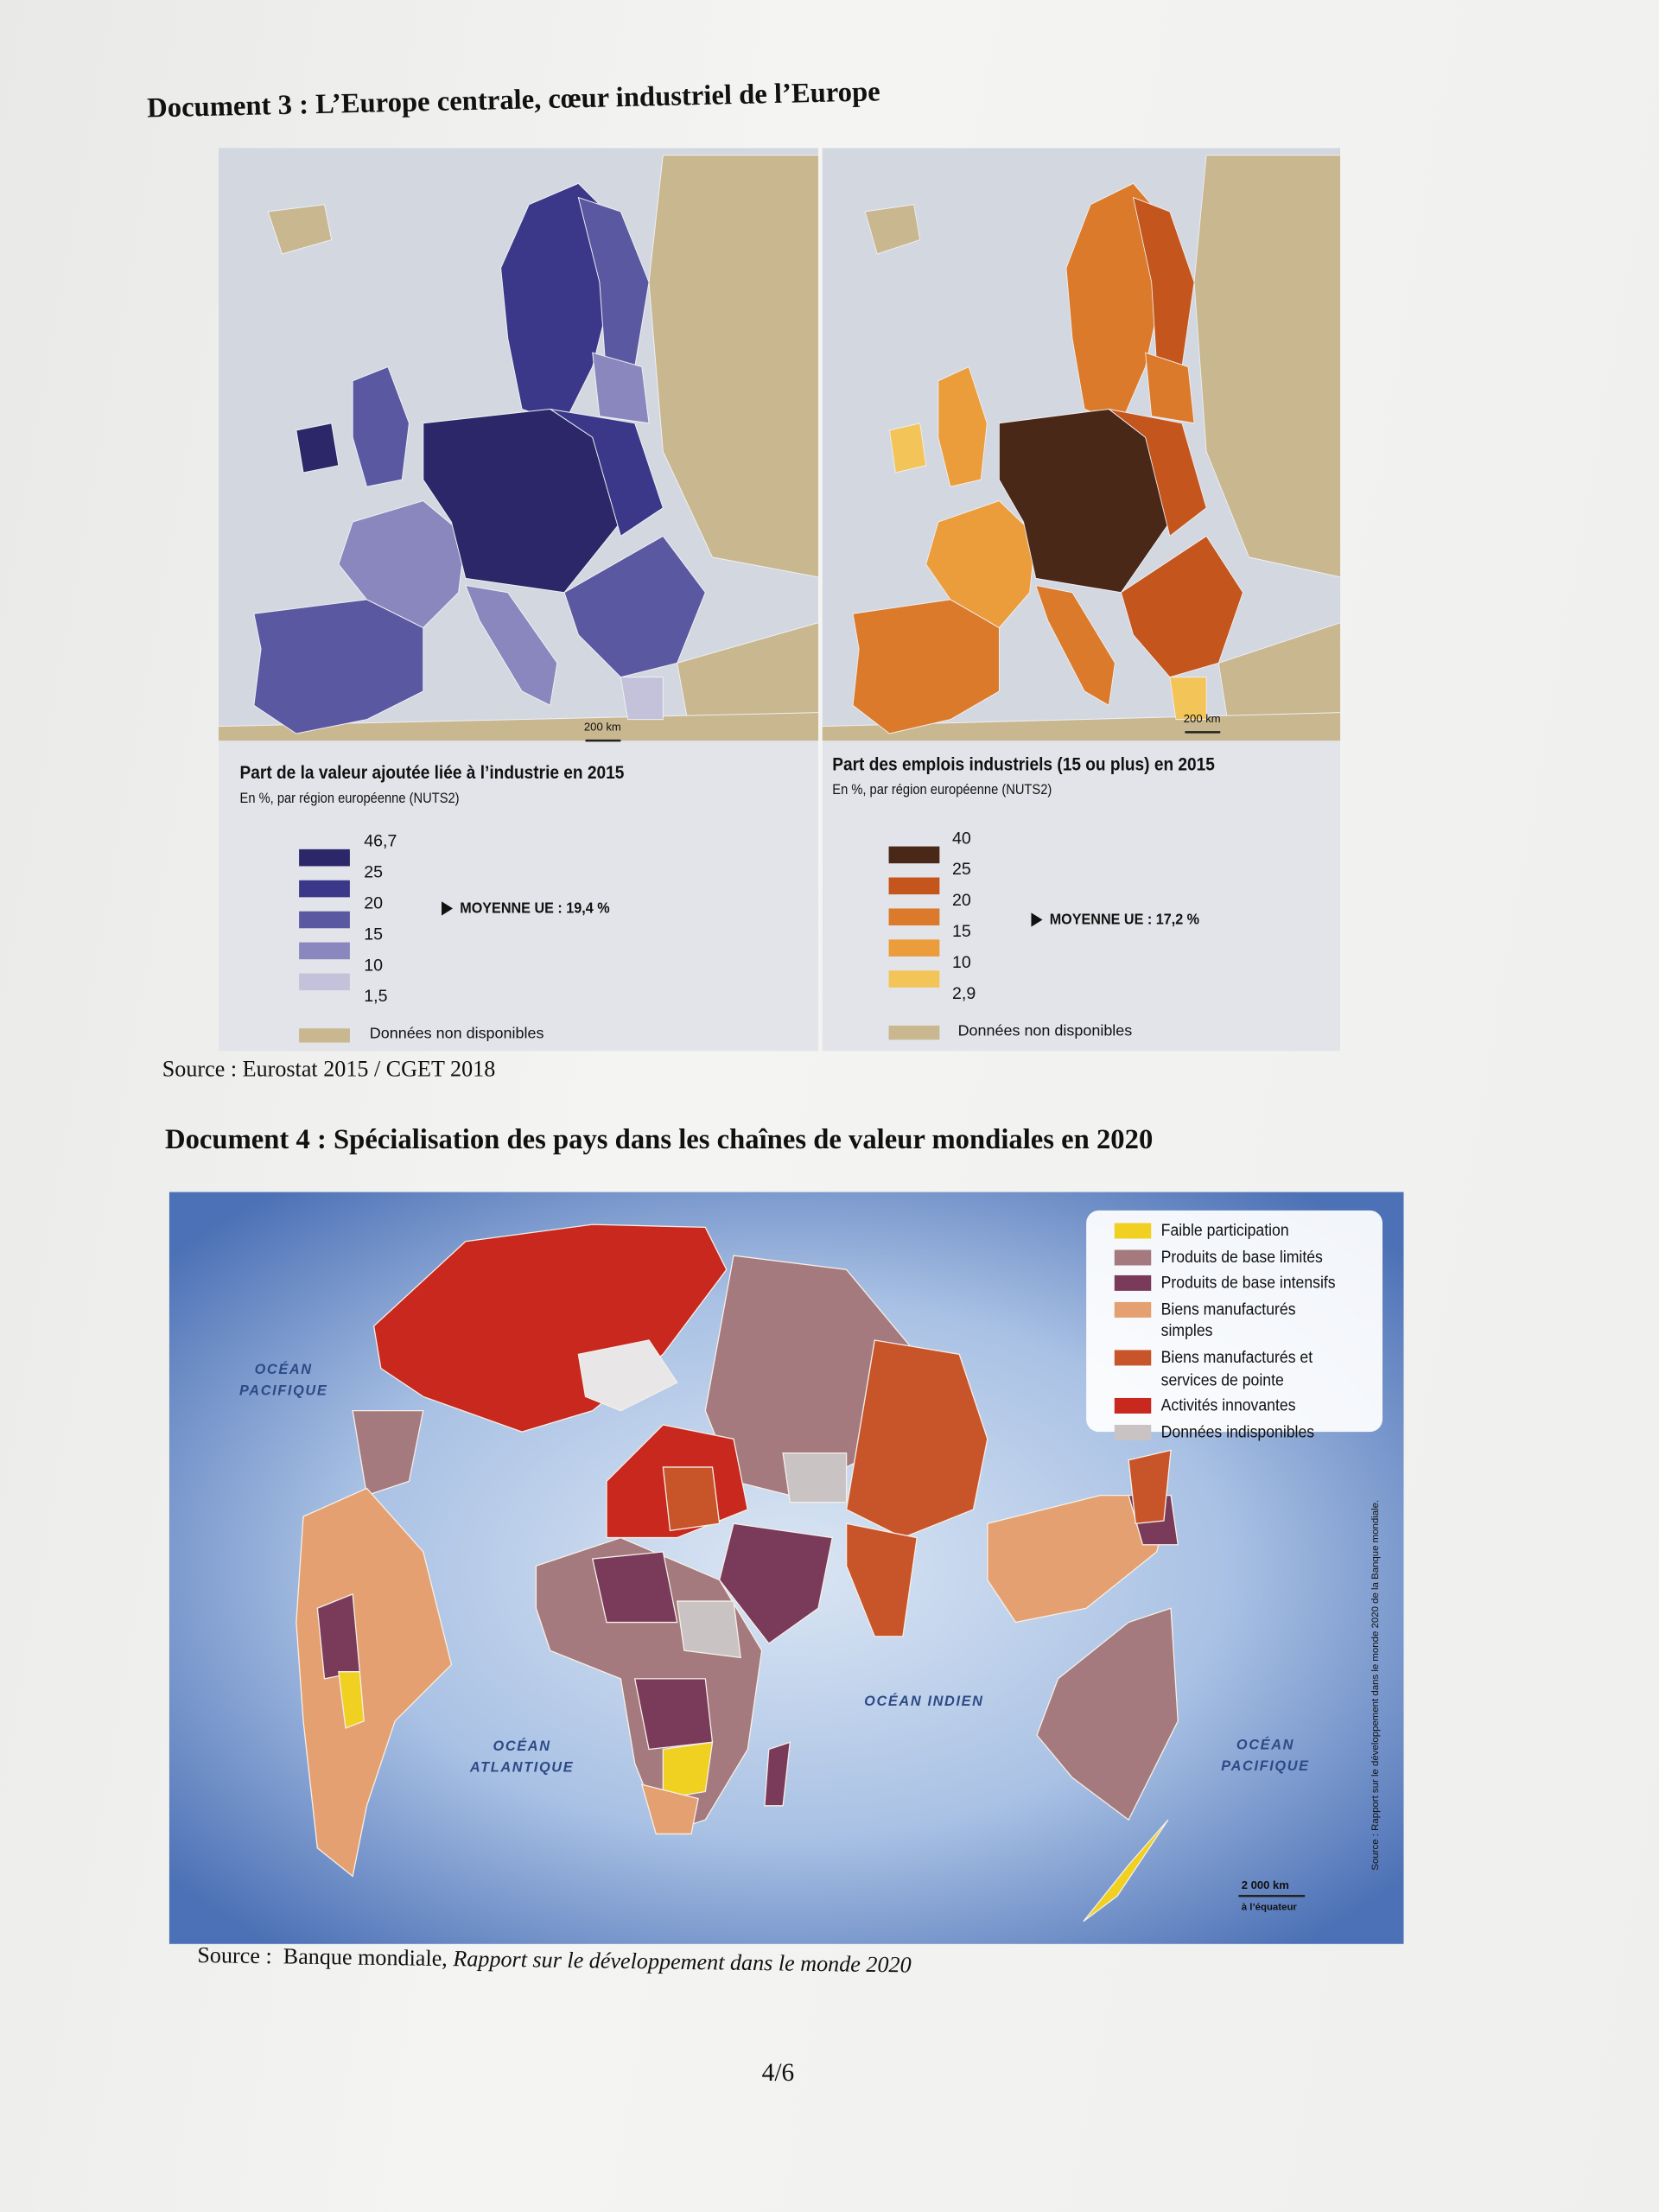  I want to click on legend-label: Données non disponibles, so click(456, 1034).